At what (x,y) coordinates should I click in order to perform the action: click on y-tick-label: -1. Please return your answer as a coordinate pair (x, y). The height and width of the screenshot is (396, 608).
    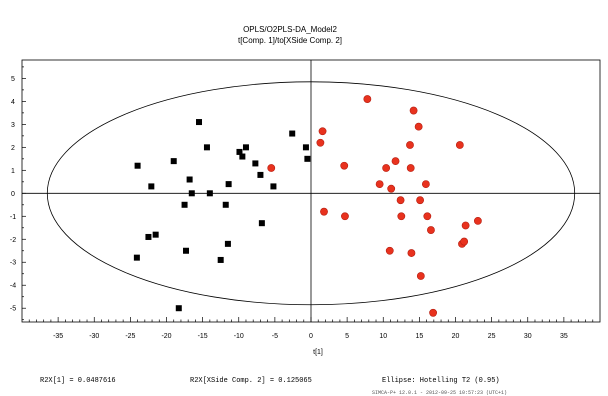
    Looking at the image, I should click on (13, 217).